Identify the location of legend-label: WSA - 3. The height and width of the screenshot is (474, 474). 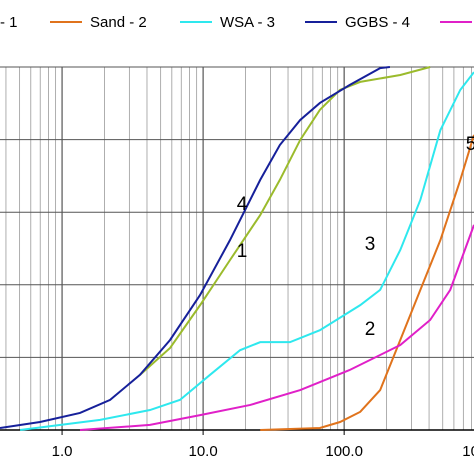
(247, 22).